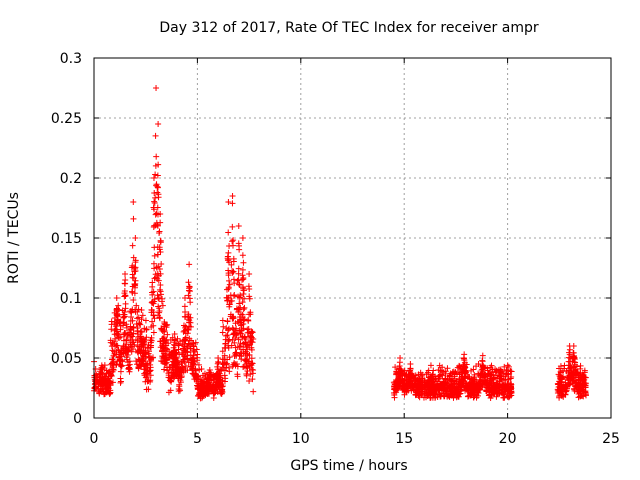 The width and height of the screenshot is (640, 480). I want to click on y-axis-title: ROTI / TECUs, so click(14, 238).